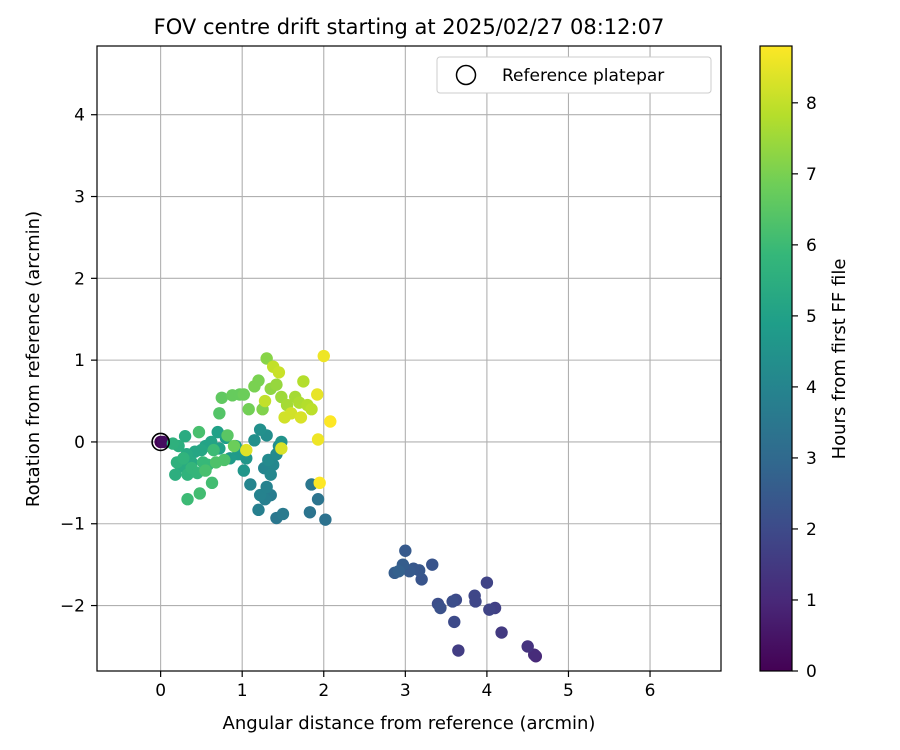 This screenshot has height=750, width=900. I want to click on x-tick-label: 0, so click(160, 691).